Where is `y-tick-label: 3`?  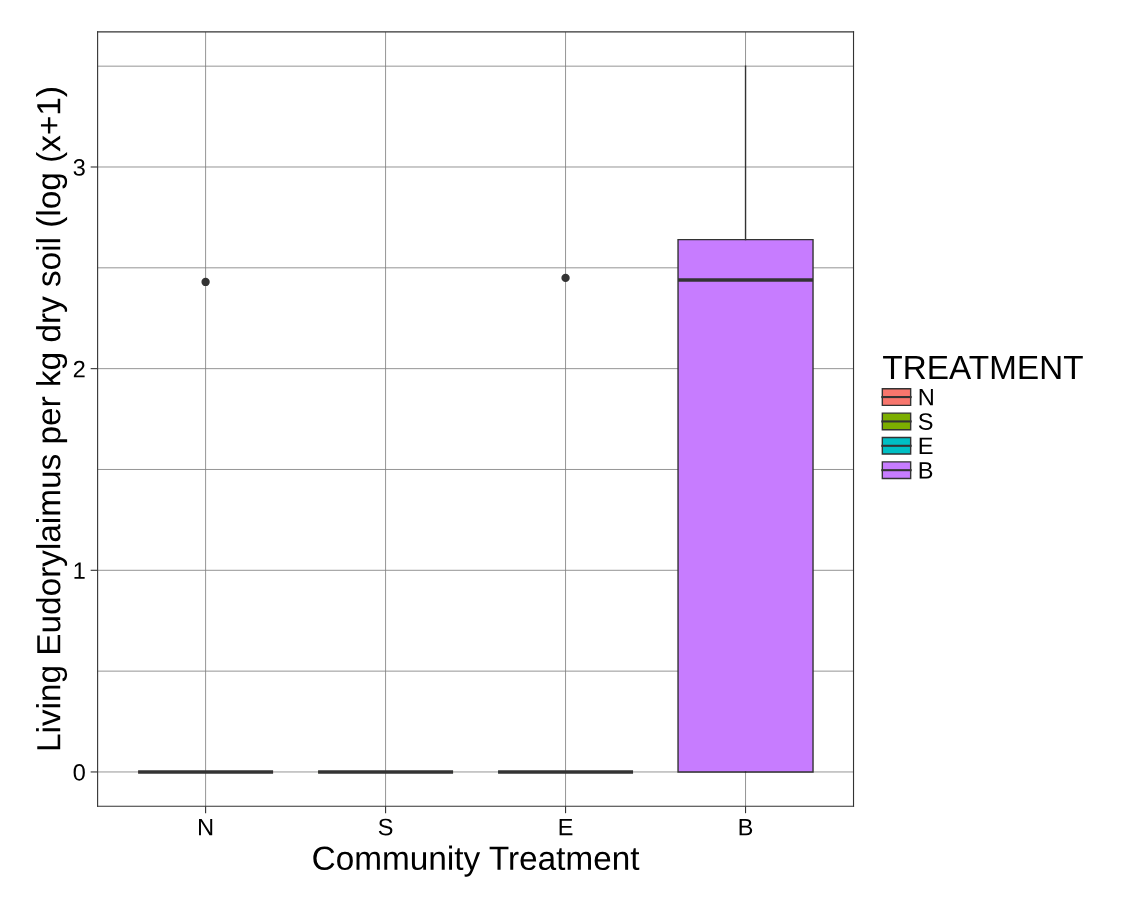 y-tick-label: 3 is located at coordinates (79, 167).